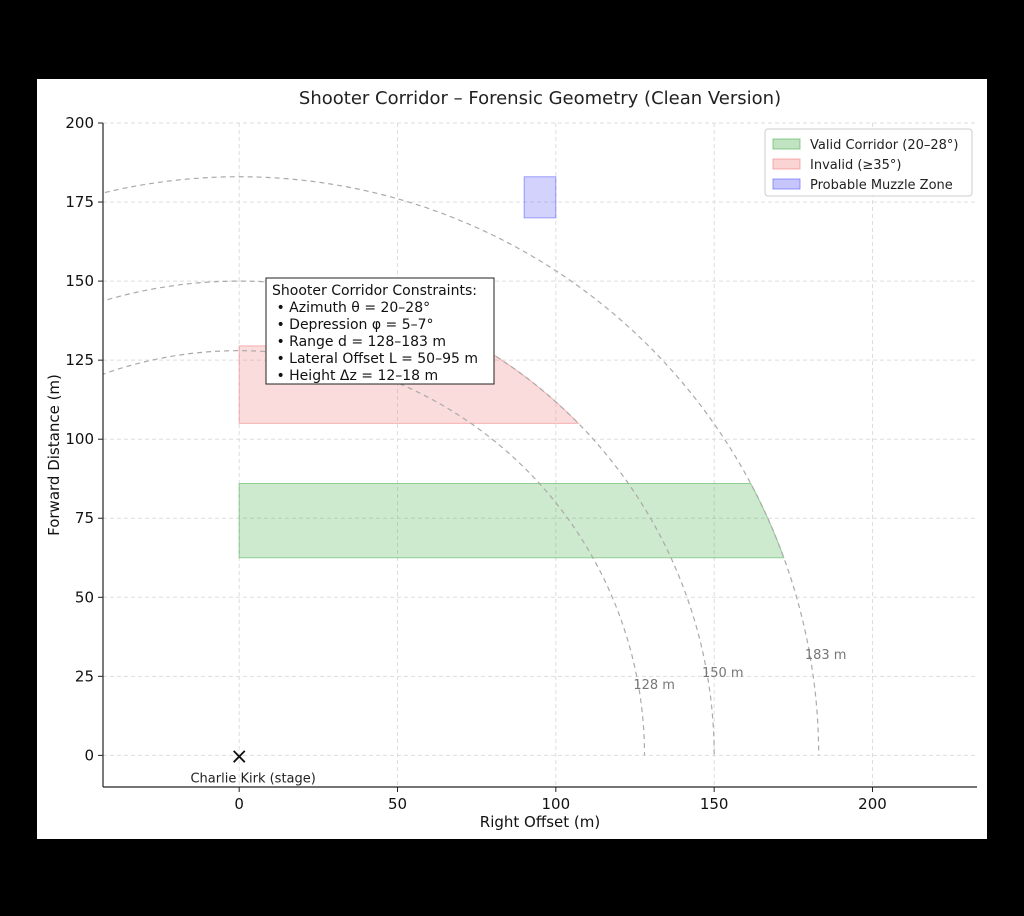 The height and width of the screenshot is (916, 1024). What do you see at coordinates (239, 804) in the screenshot?
I see `x-tick-label: 0` at bounding box center [239, 804].